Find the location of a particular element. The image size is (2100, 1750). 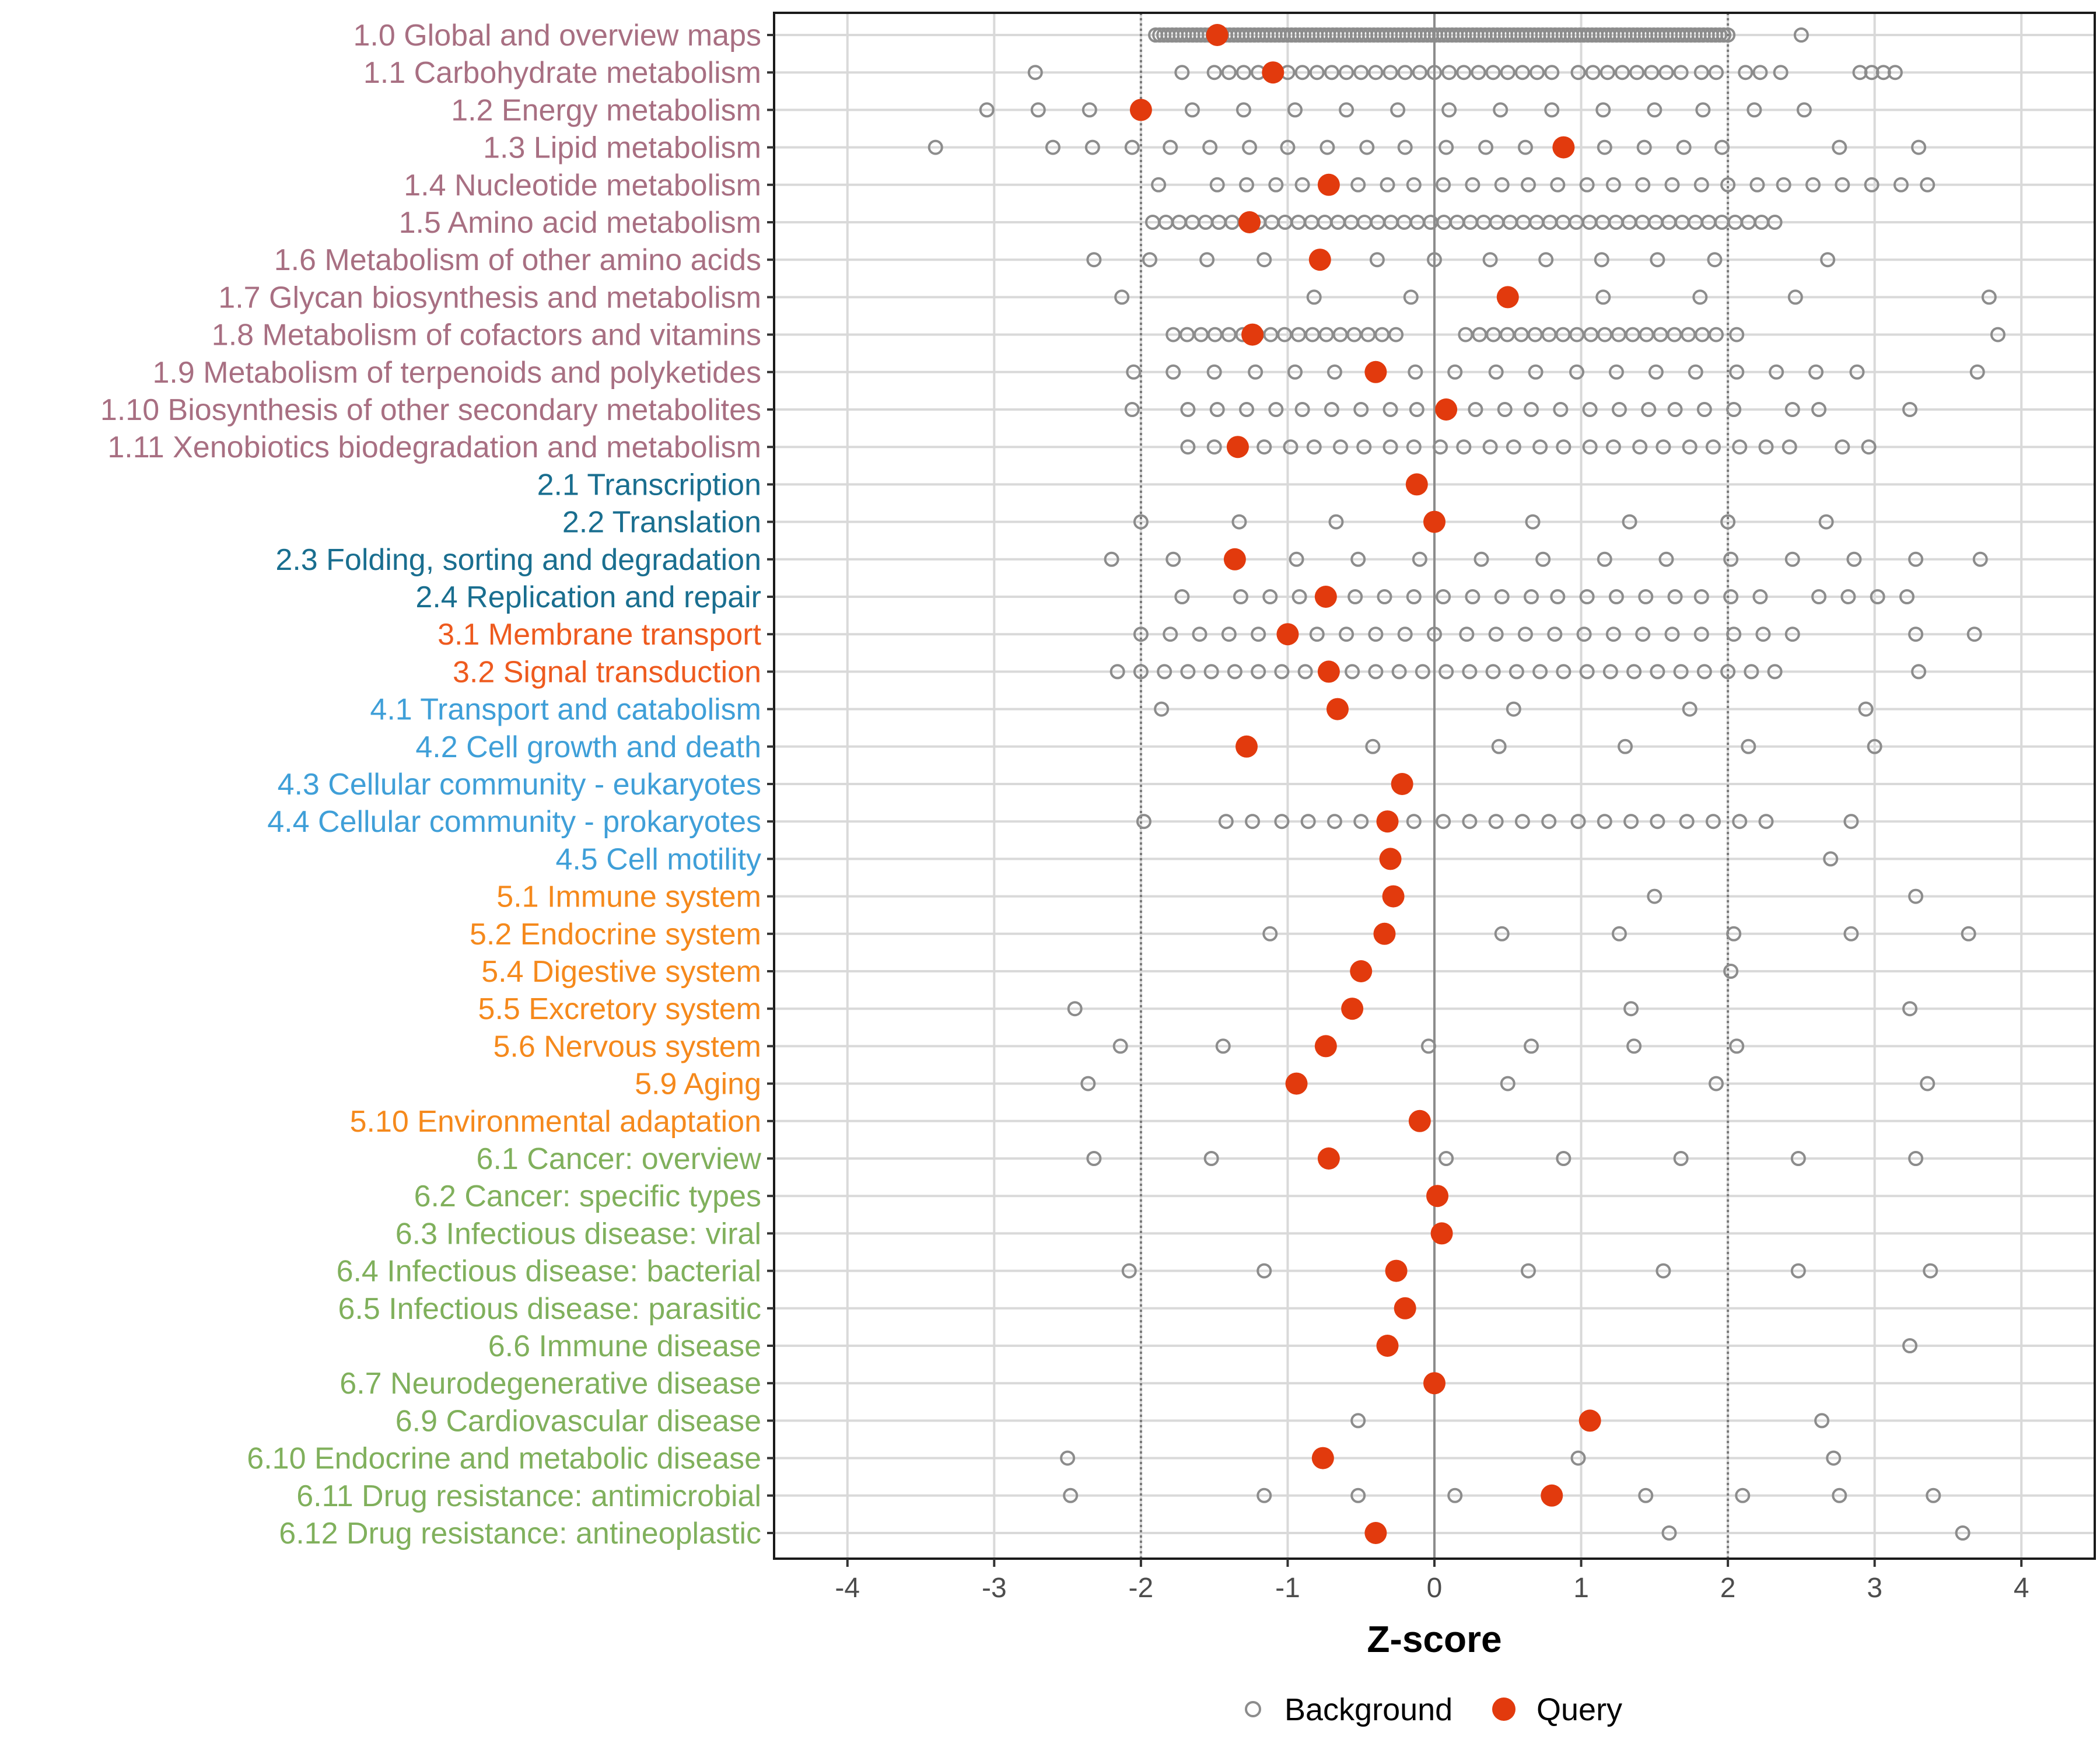

legend: Background Query is located at coordinates (1433, 1709).